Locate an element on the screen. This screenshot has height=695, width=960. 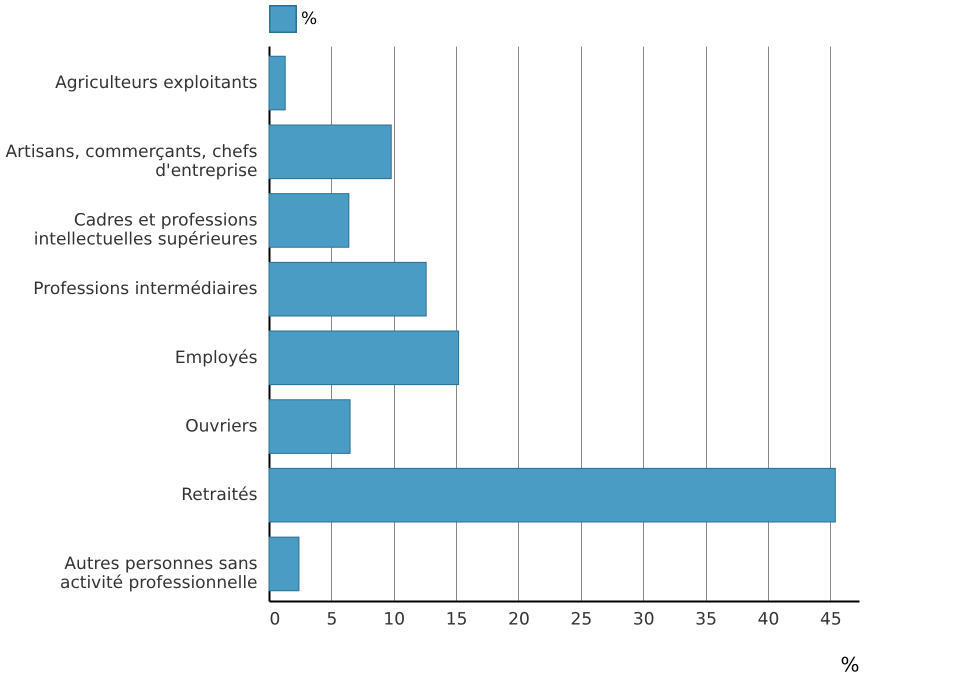
y-tick-label: Professions intermédiaires is located at coordinates (145, 289).